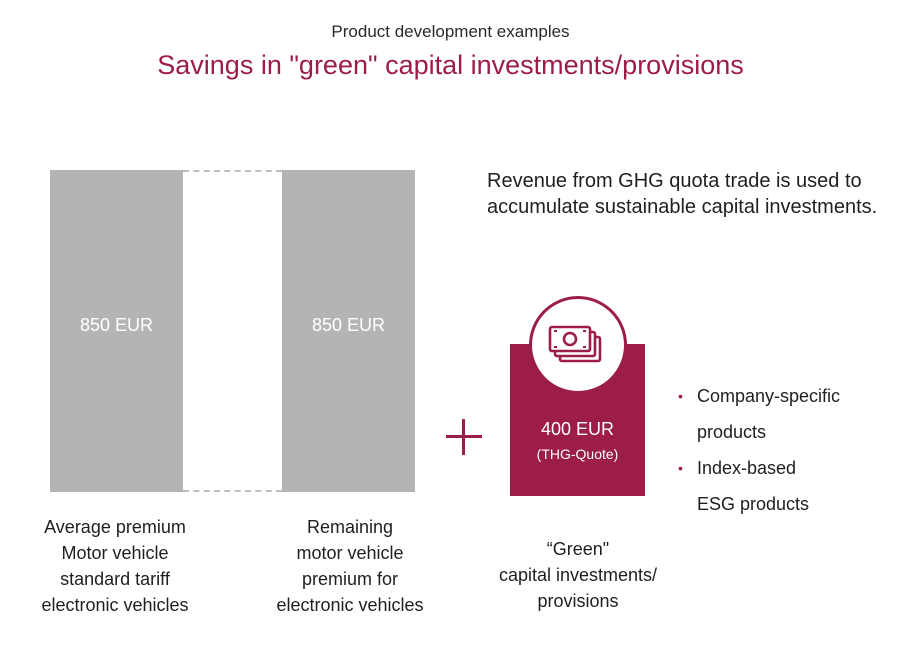  What do you see at coordinates (115, 553) in the screenshot?
I see `caption-line: Motor vehicle` at bounding box center [115, 553].